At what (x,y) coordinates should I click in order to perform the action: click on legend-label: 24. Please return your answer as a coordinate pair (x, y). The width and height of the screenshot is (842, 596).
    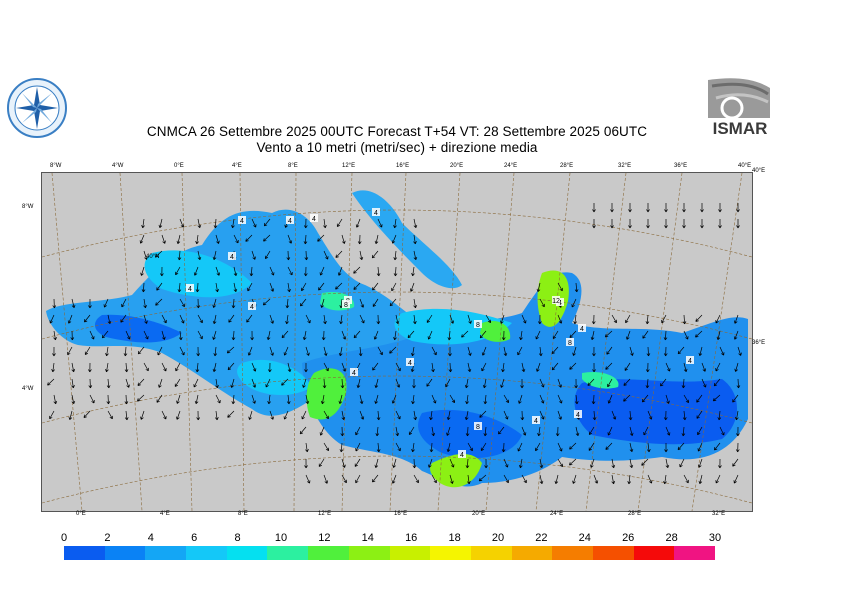
    Looking at the image, I should click on (584, 538).